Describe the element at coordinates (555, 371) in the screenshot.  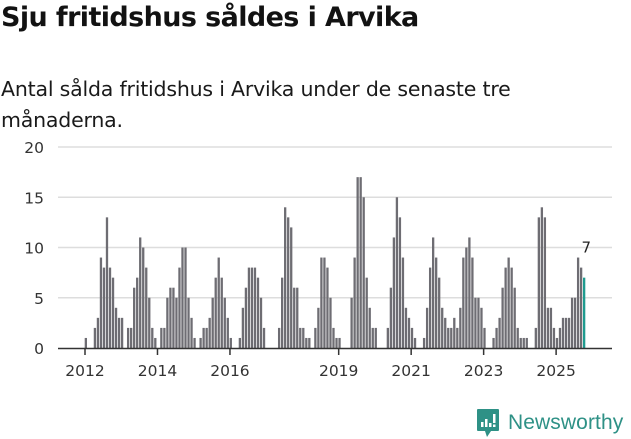
I see `x-tick-label: 2025` at that location.